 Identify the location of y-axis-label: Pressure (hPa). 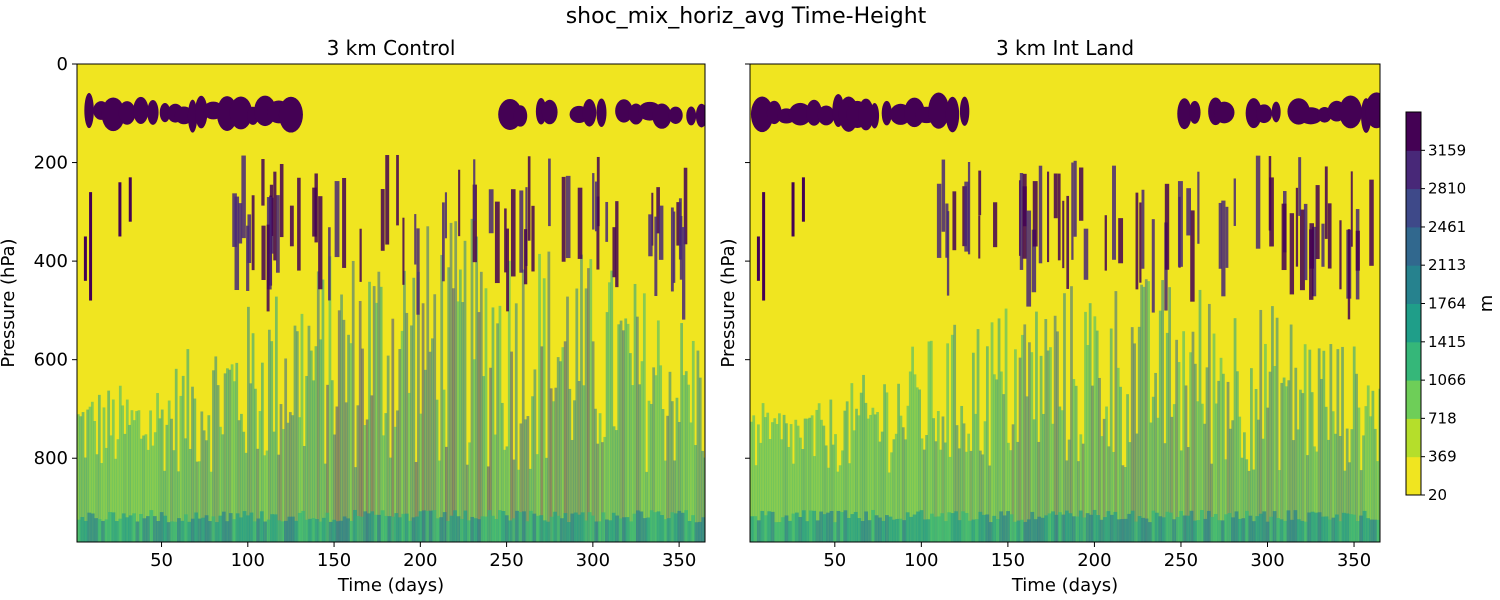
(728, 302).